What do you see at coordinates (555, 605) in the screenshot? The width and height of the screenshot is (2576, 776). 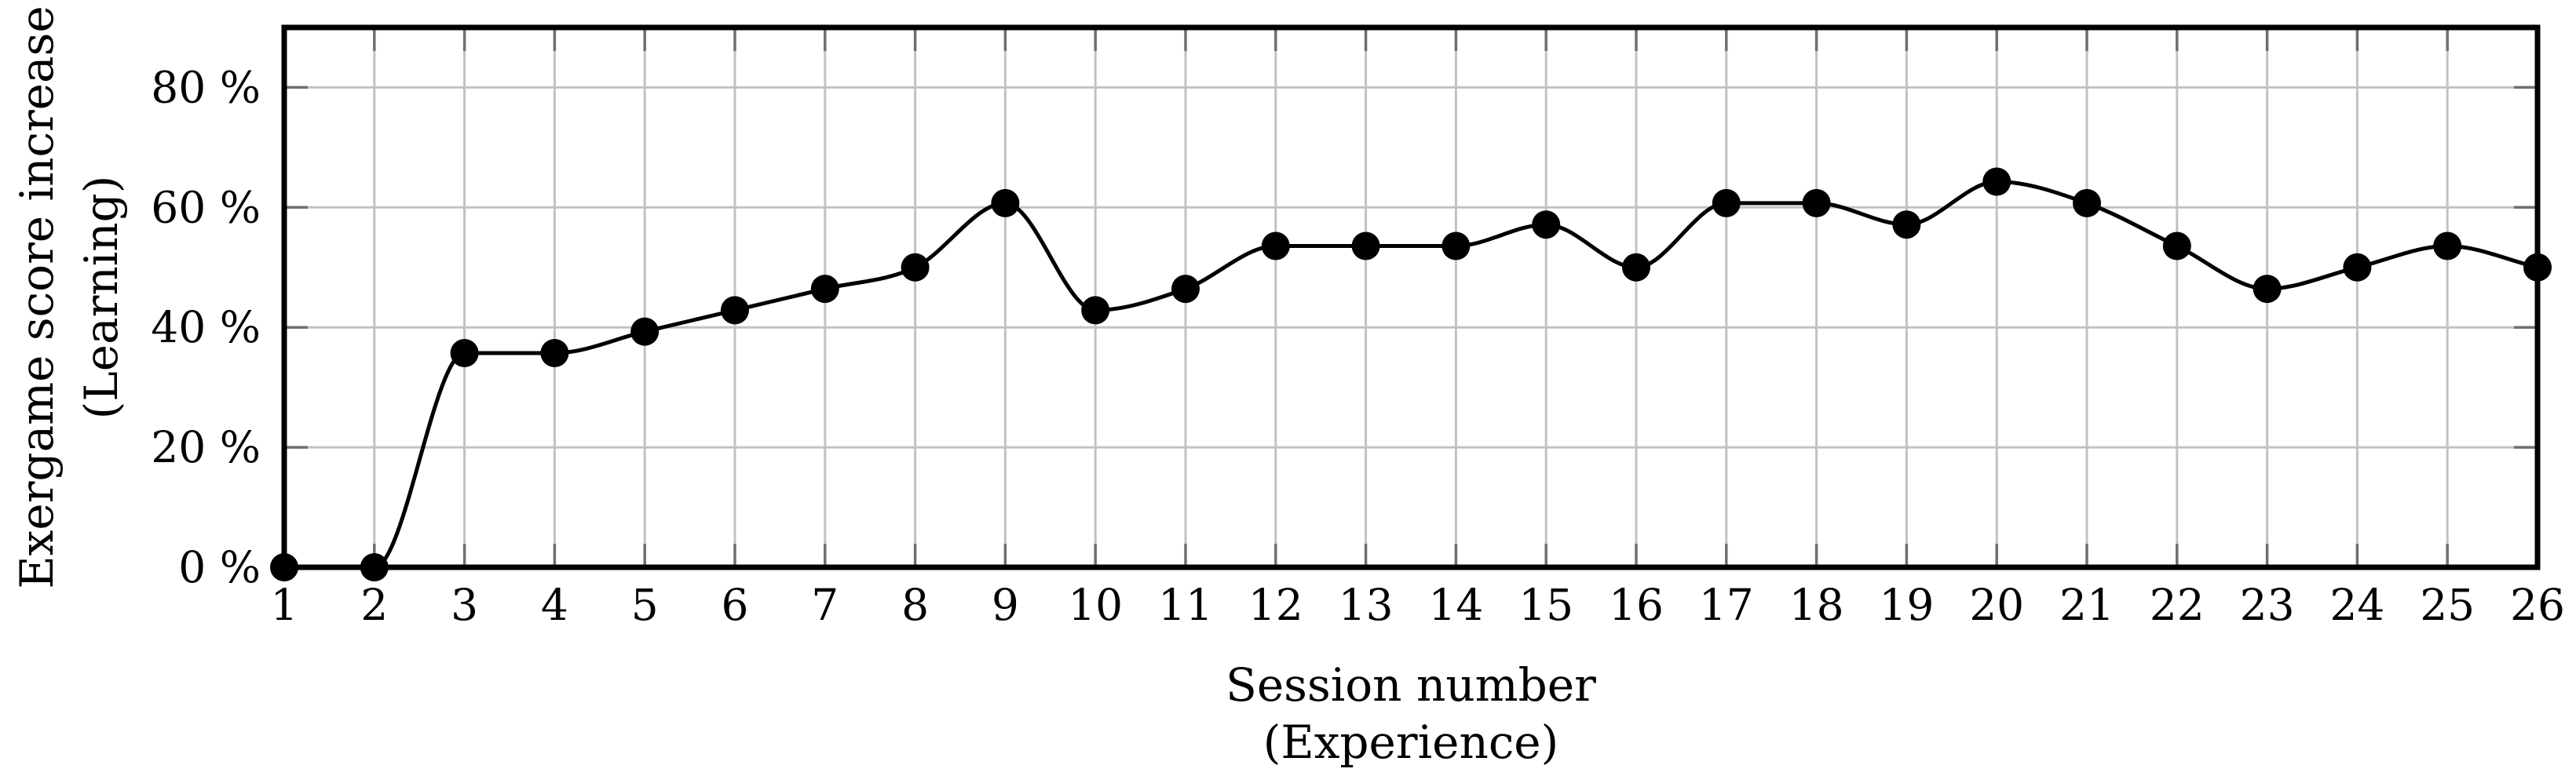 I see `x-tick-label: 4` at bounding box center [555, 605].